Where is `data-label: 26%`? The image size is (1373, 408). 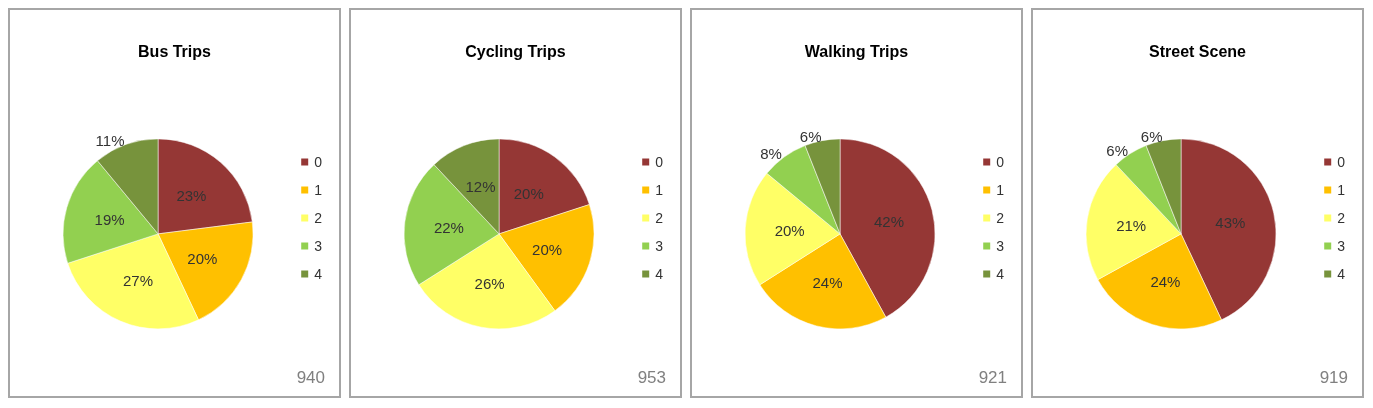 data-label: 26% is located at coordinates (489, 283).